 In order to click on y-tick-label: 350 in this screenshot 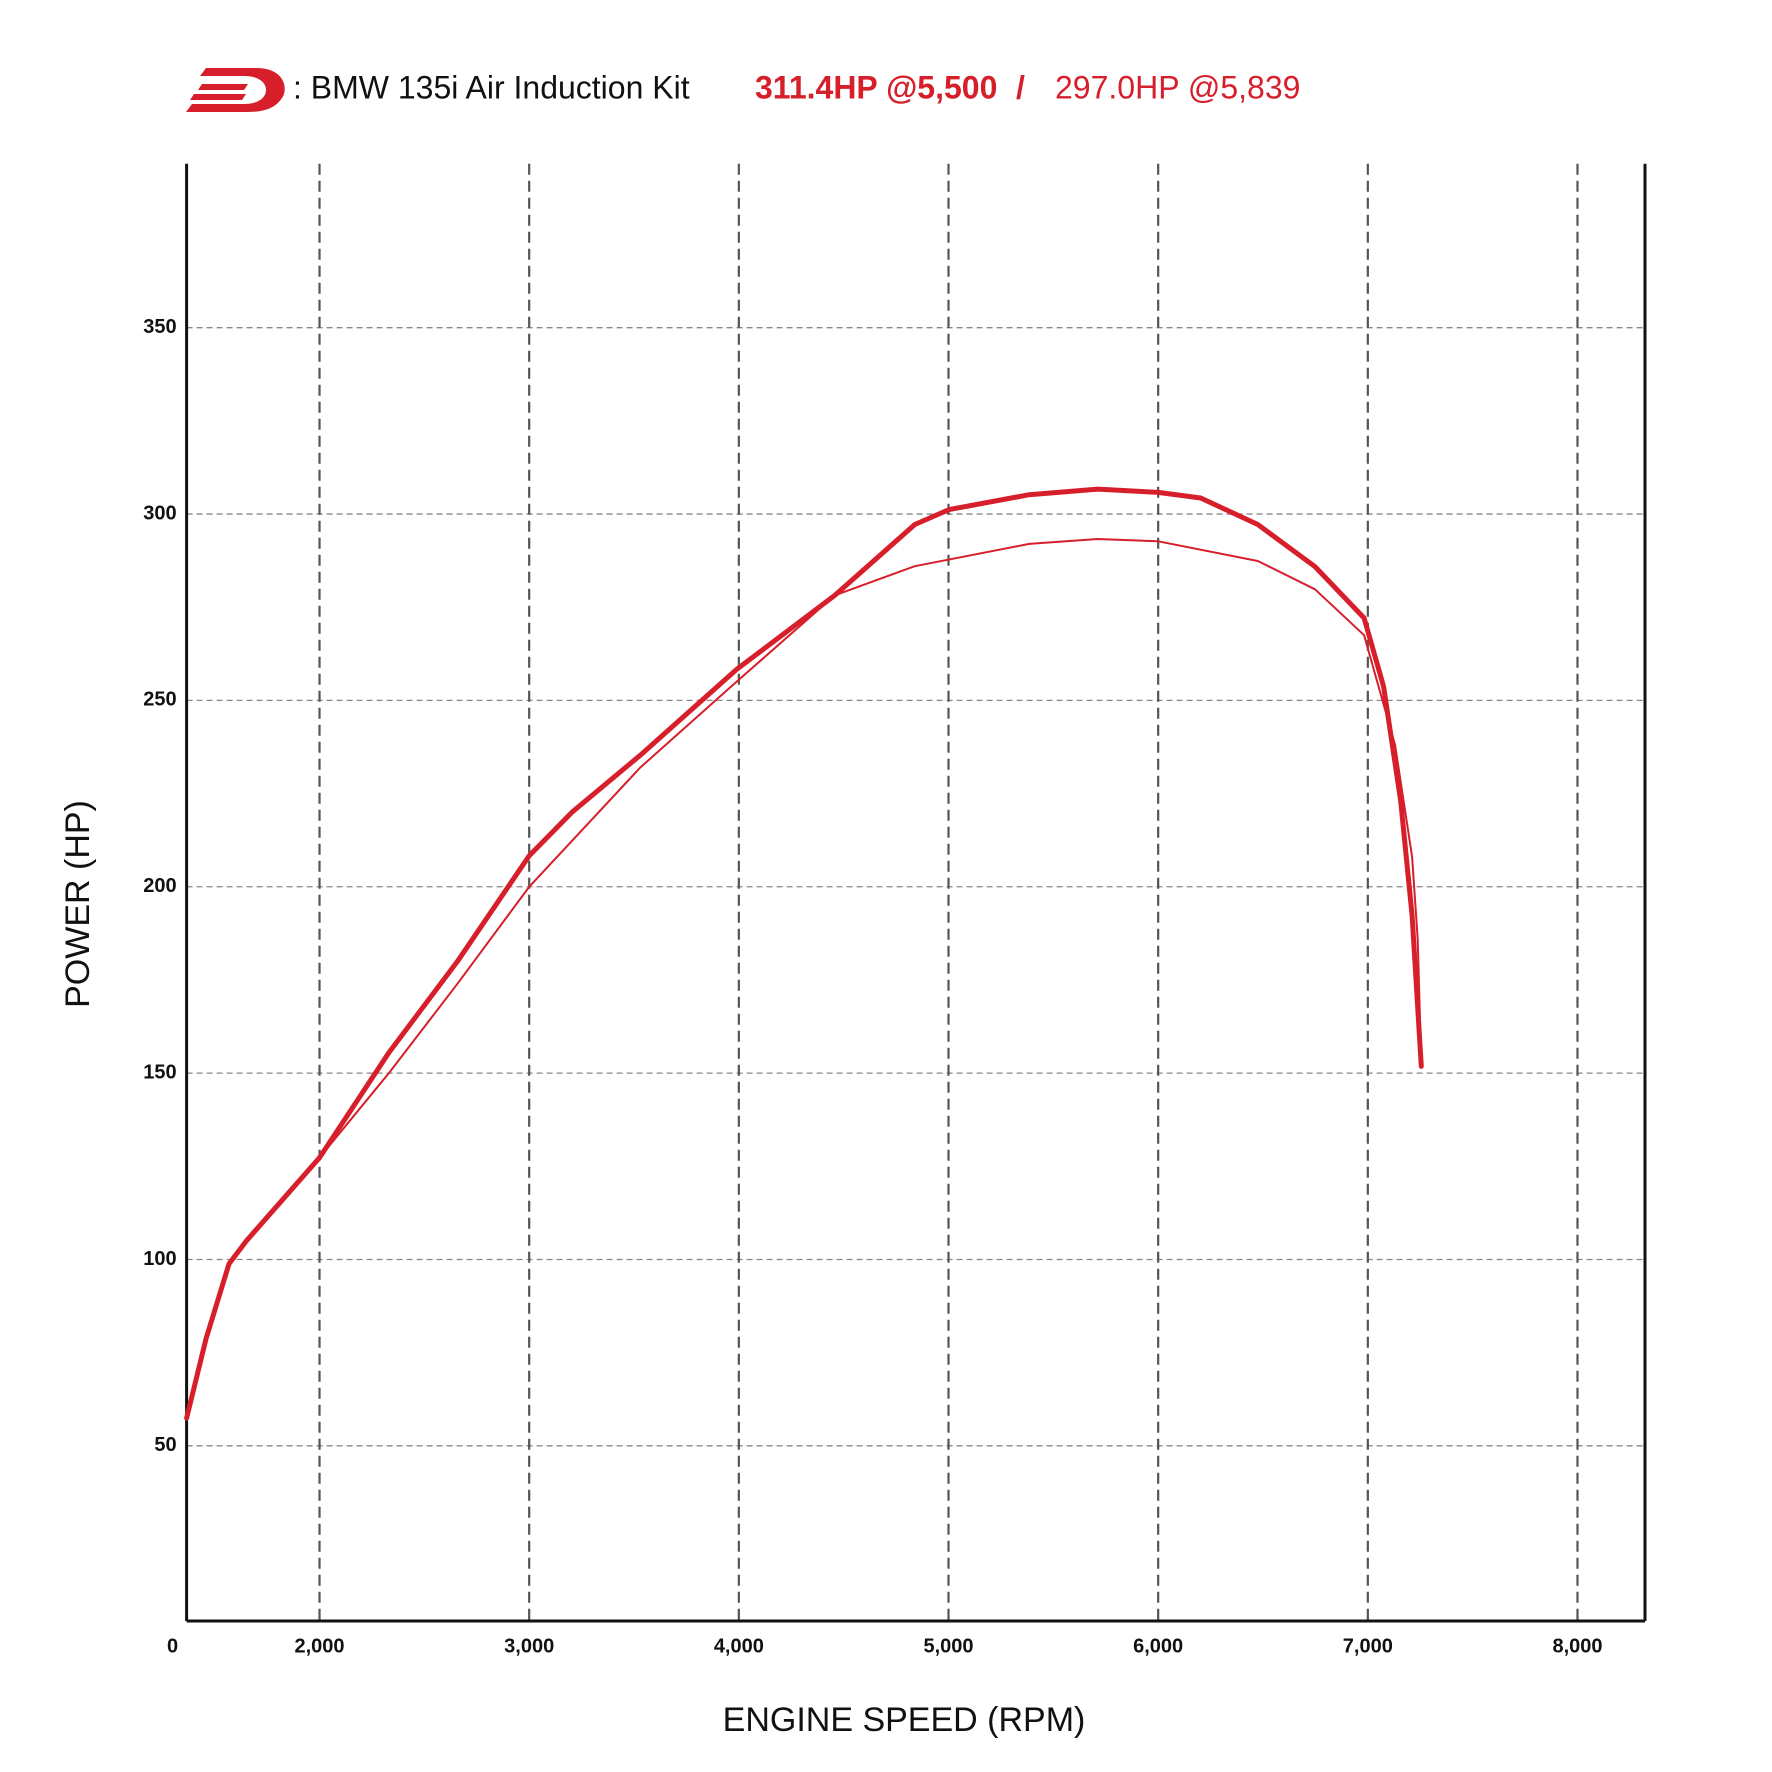, I will do `click(159, 327)`.